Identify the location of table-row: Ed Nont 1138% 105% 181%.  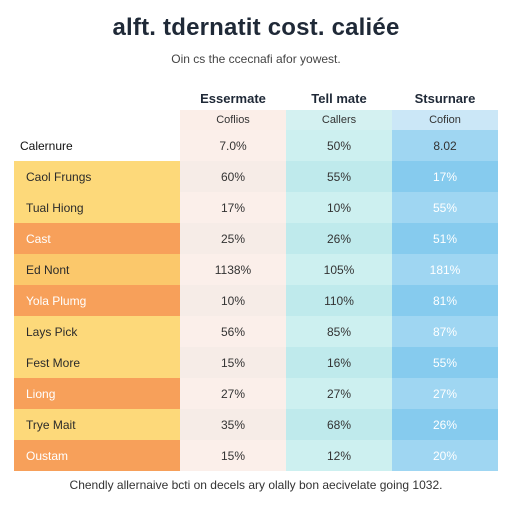
(256, 269).